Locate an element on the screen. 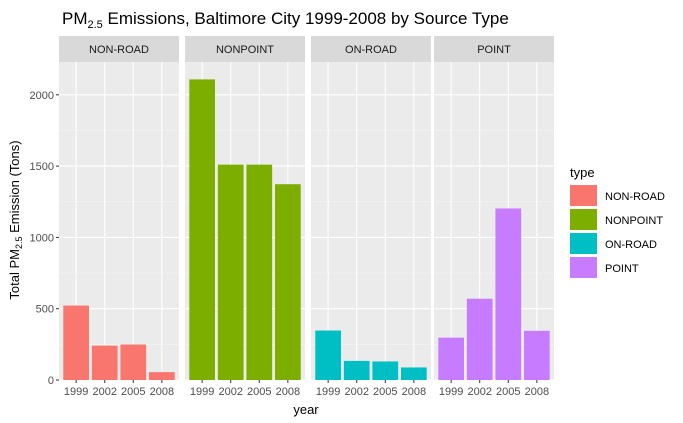  legend-label: POINT is located at coordinates (622, 269).